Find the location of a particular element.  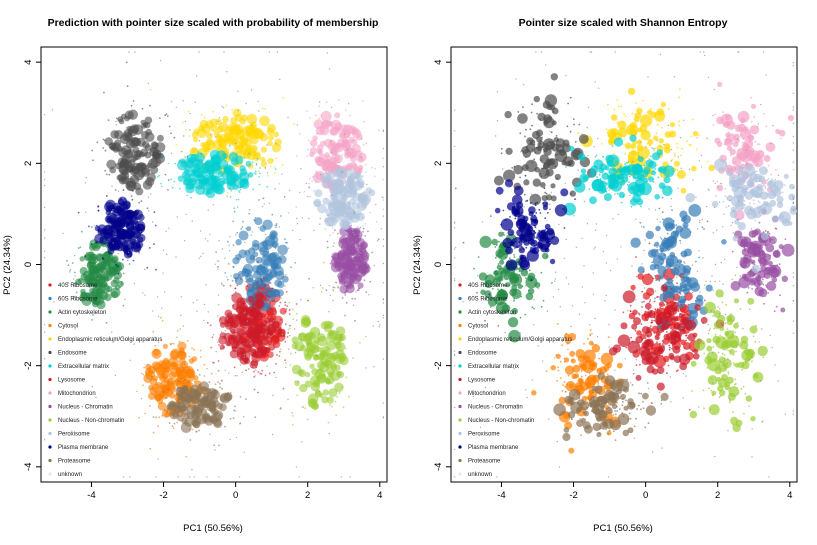

legend-label: 60S Ribosome is located at coordinates (78, 300).